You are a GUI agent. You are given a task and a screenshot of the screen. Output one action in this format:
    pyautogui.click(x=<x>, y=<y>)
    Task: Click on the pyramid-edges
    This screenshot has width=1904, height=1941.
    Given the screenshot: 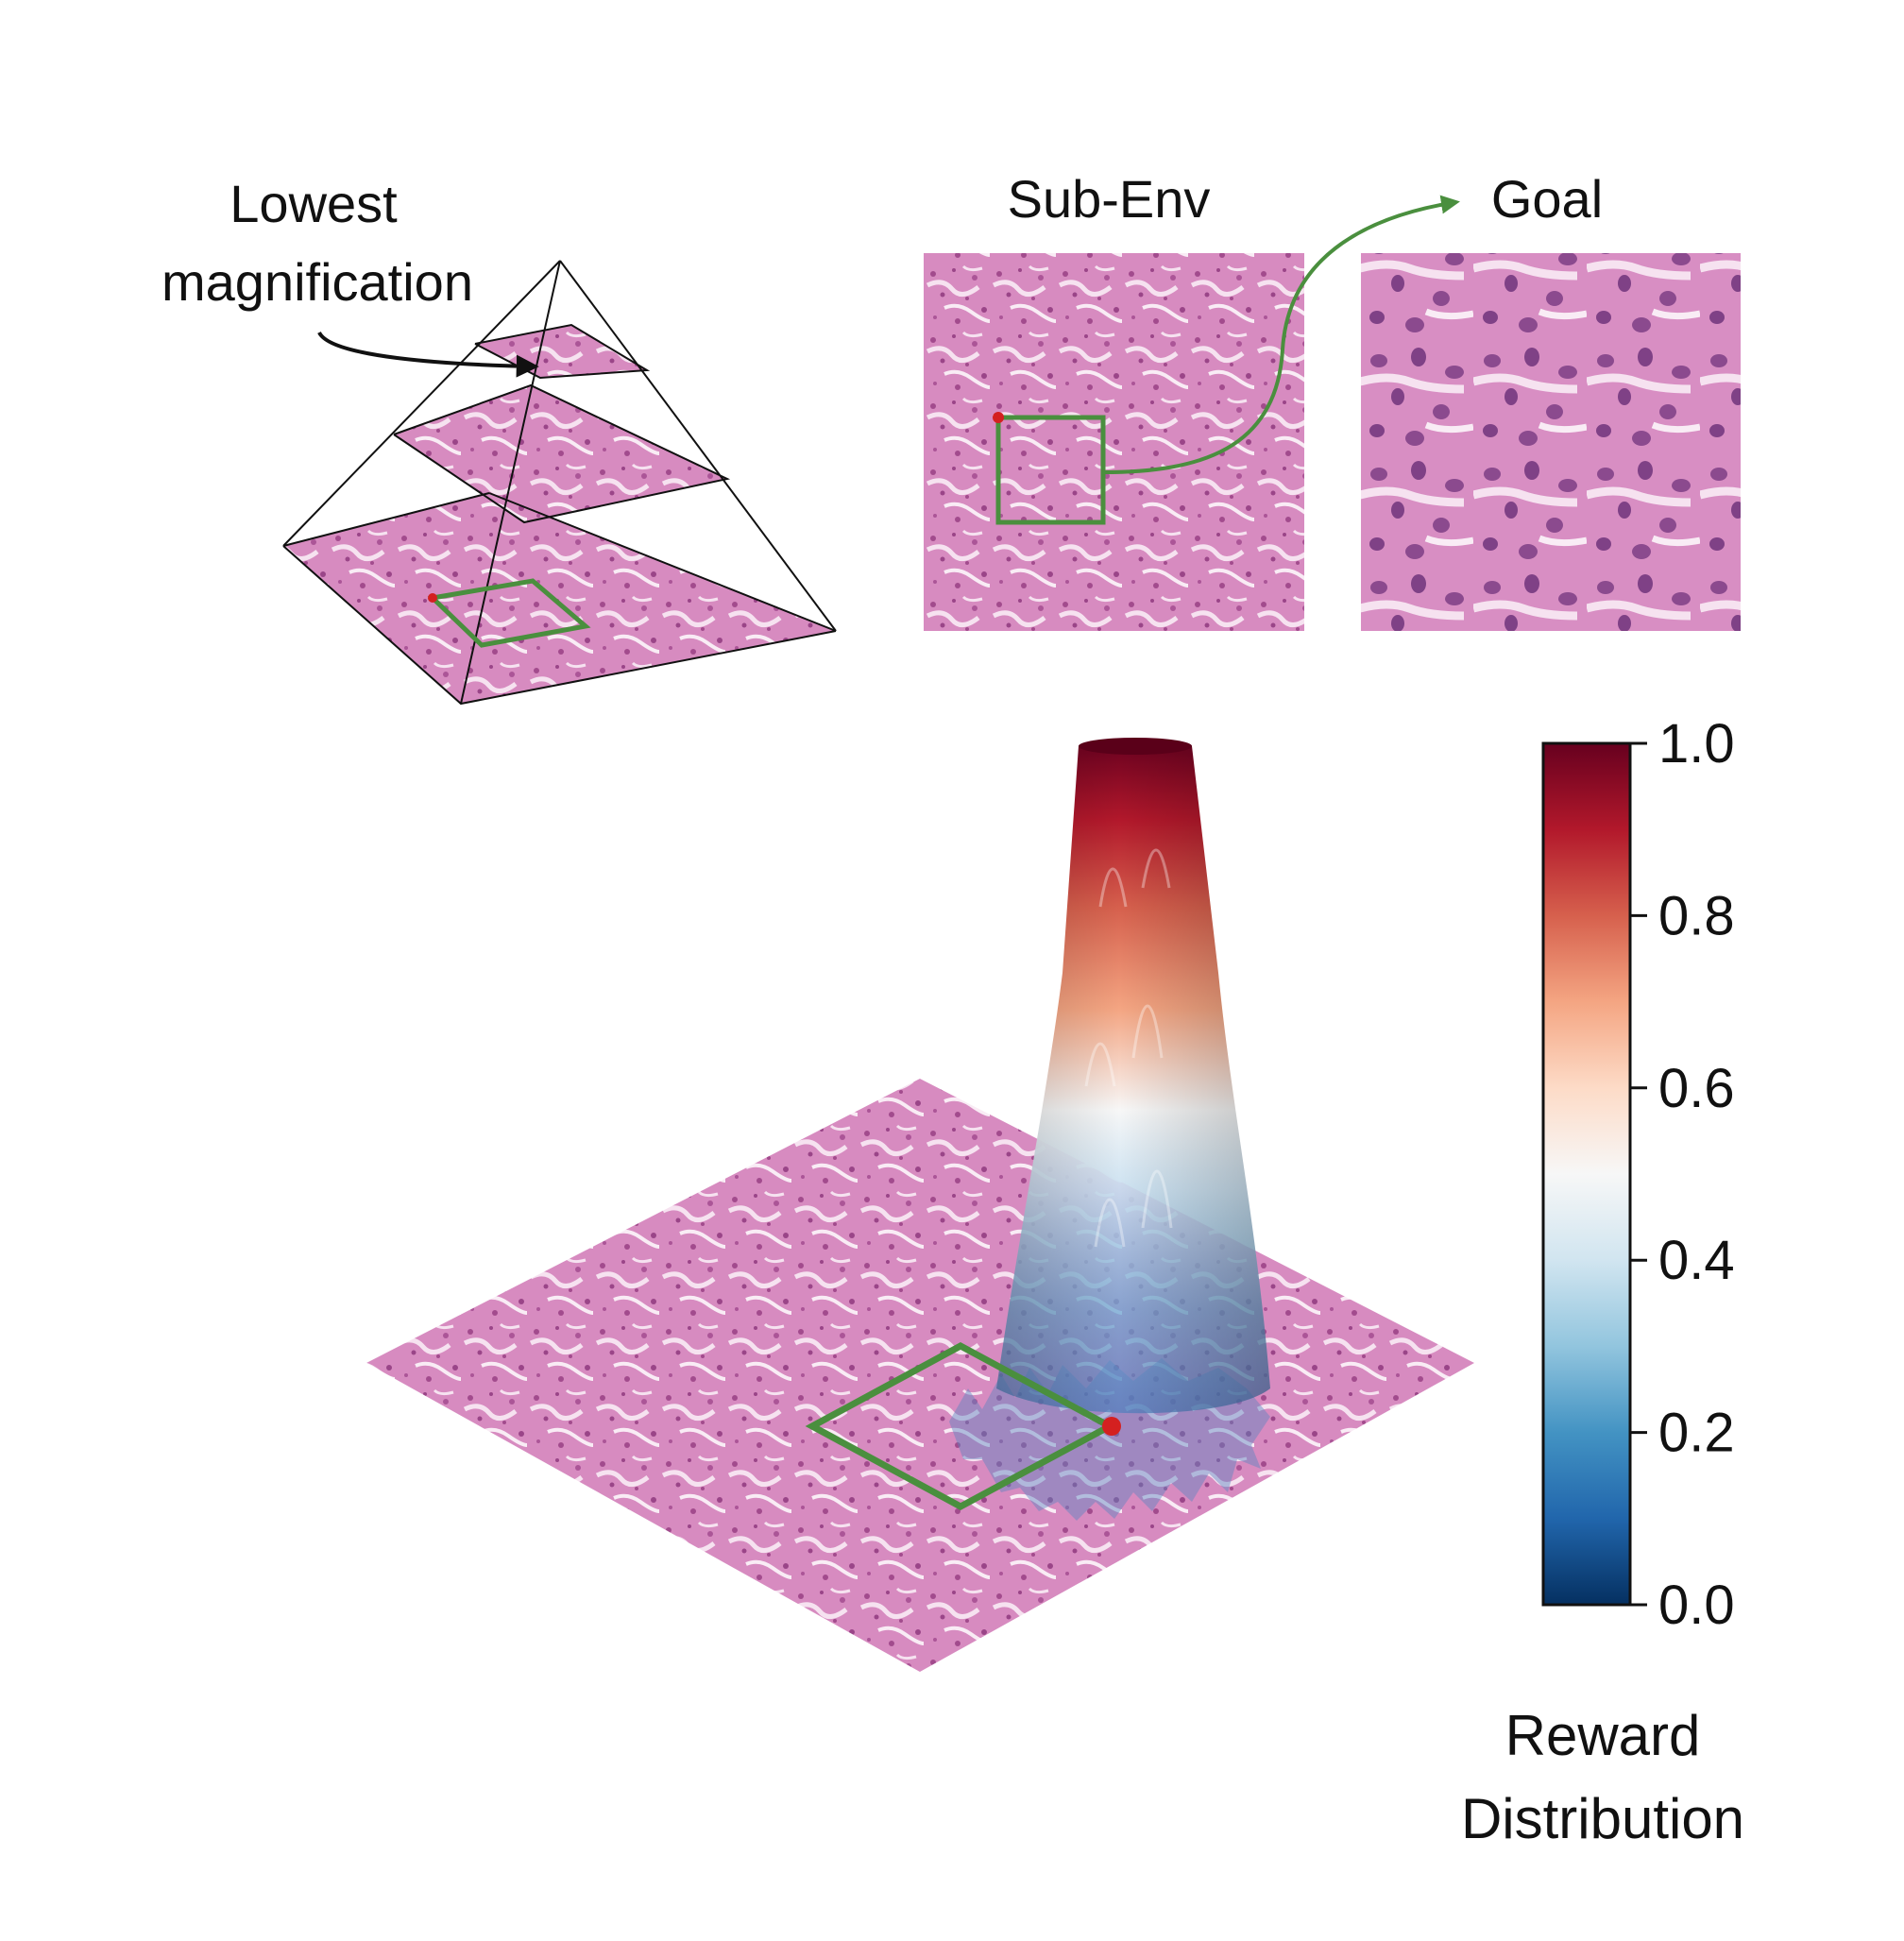 What is the action you would take?
    pyautogui.click(x=559, y=483)
    